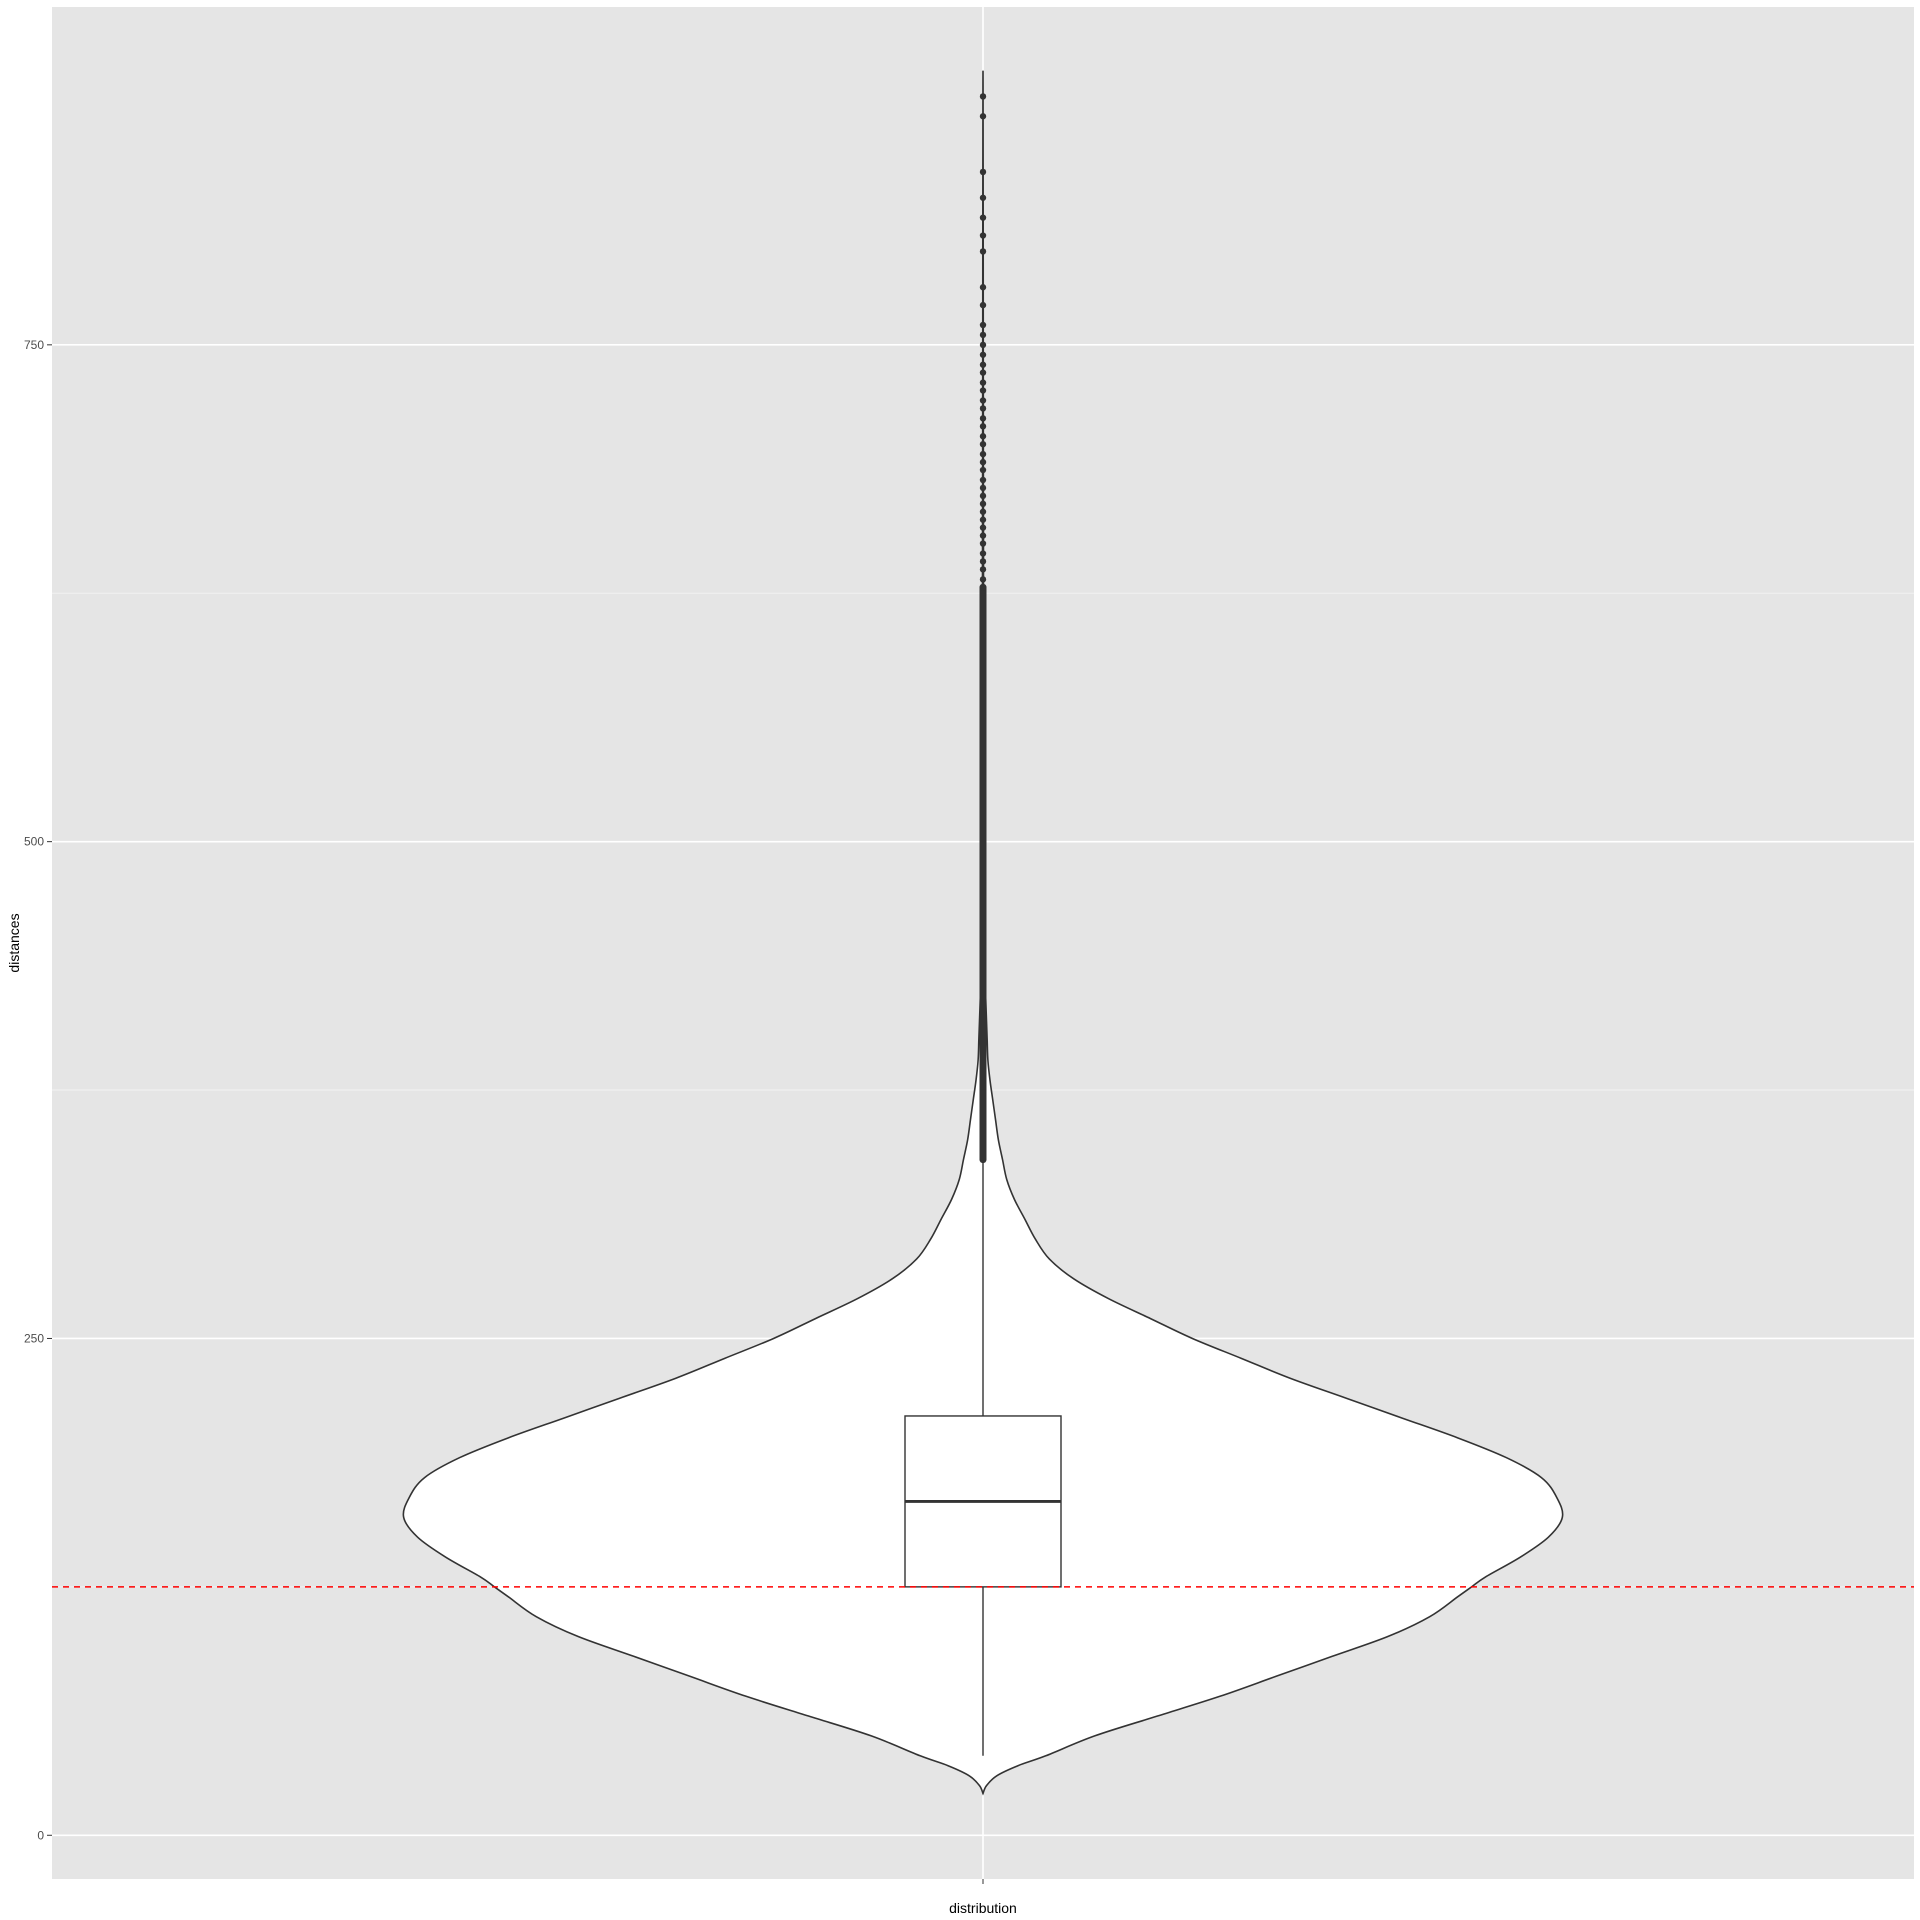 The height and width of the screenshot is (1920, 1920). Describe the element at coordinates (40, 1835) in the screenshot. I see `y-tick-label: 0` at that location.